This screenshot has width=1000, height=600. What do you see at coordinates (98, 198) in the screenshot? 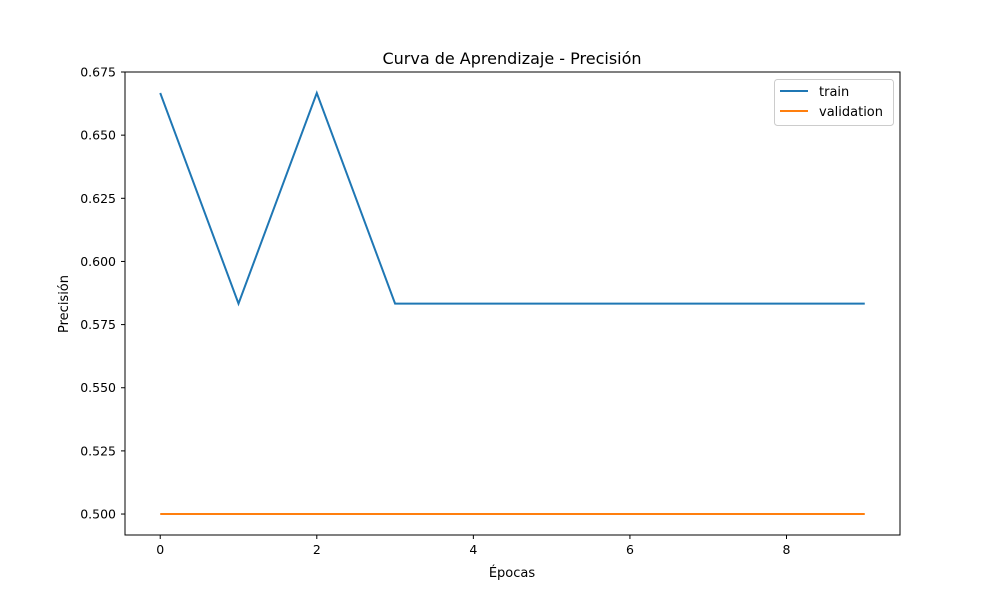
I see `y-tick-label: 0.625` at bounding box center [98, 198].